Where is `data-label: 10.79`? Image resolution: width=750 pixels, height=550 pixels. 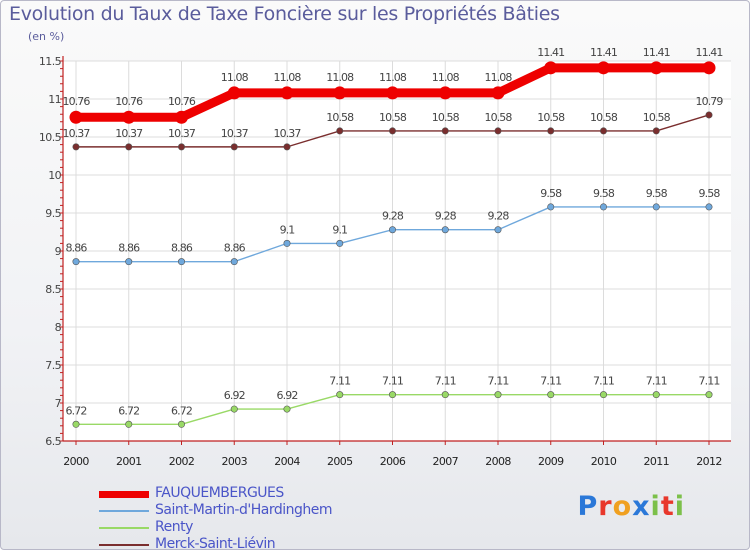 data-label: 10.79 is located at coordinates (710, 101).